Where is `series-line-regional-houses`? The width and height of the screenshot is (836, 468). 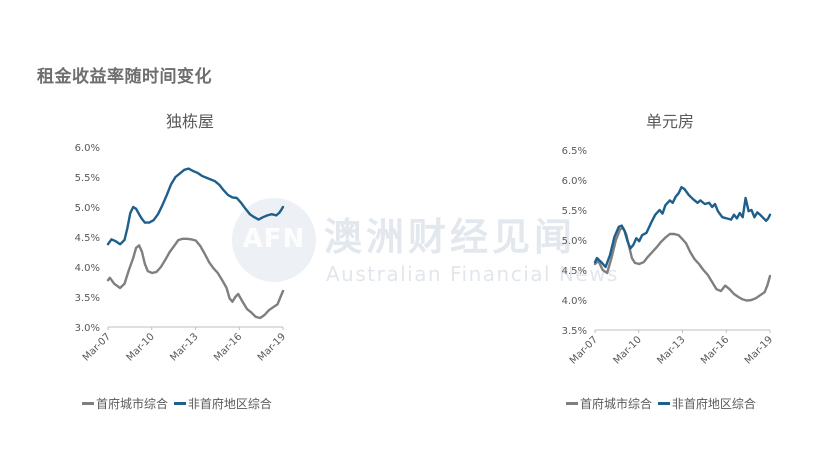
series-line-regional-houses is located at coordinates (195, 206).